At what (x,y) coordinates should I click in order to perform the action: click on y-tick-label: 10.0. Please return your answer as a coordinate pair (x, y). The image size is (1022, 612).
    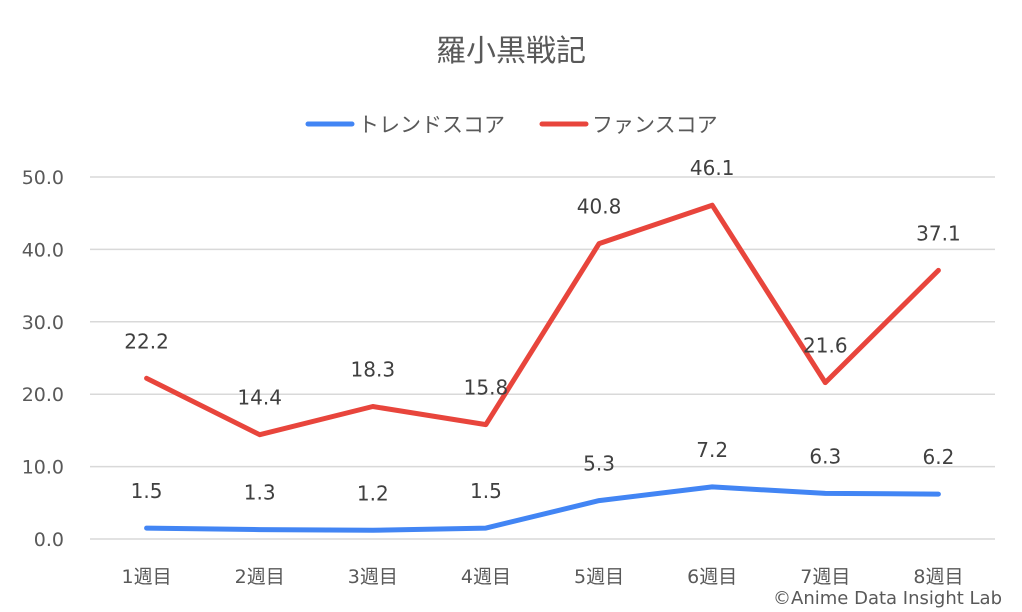
    Looking at the image, I should click on (43, 468).